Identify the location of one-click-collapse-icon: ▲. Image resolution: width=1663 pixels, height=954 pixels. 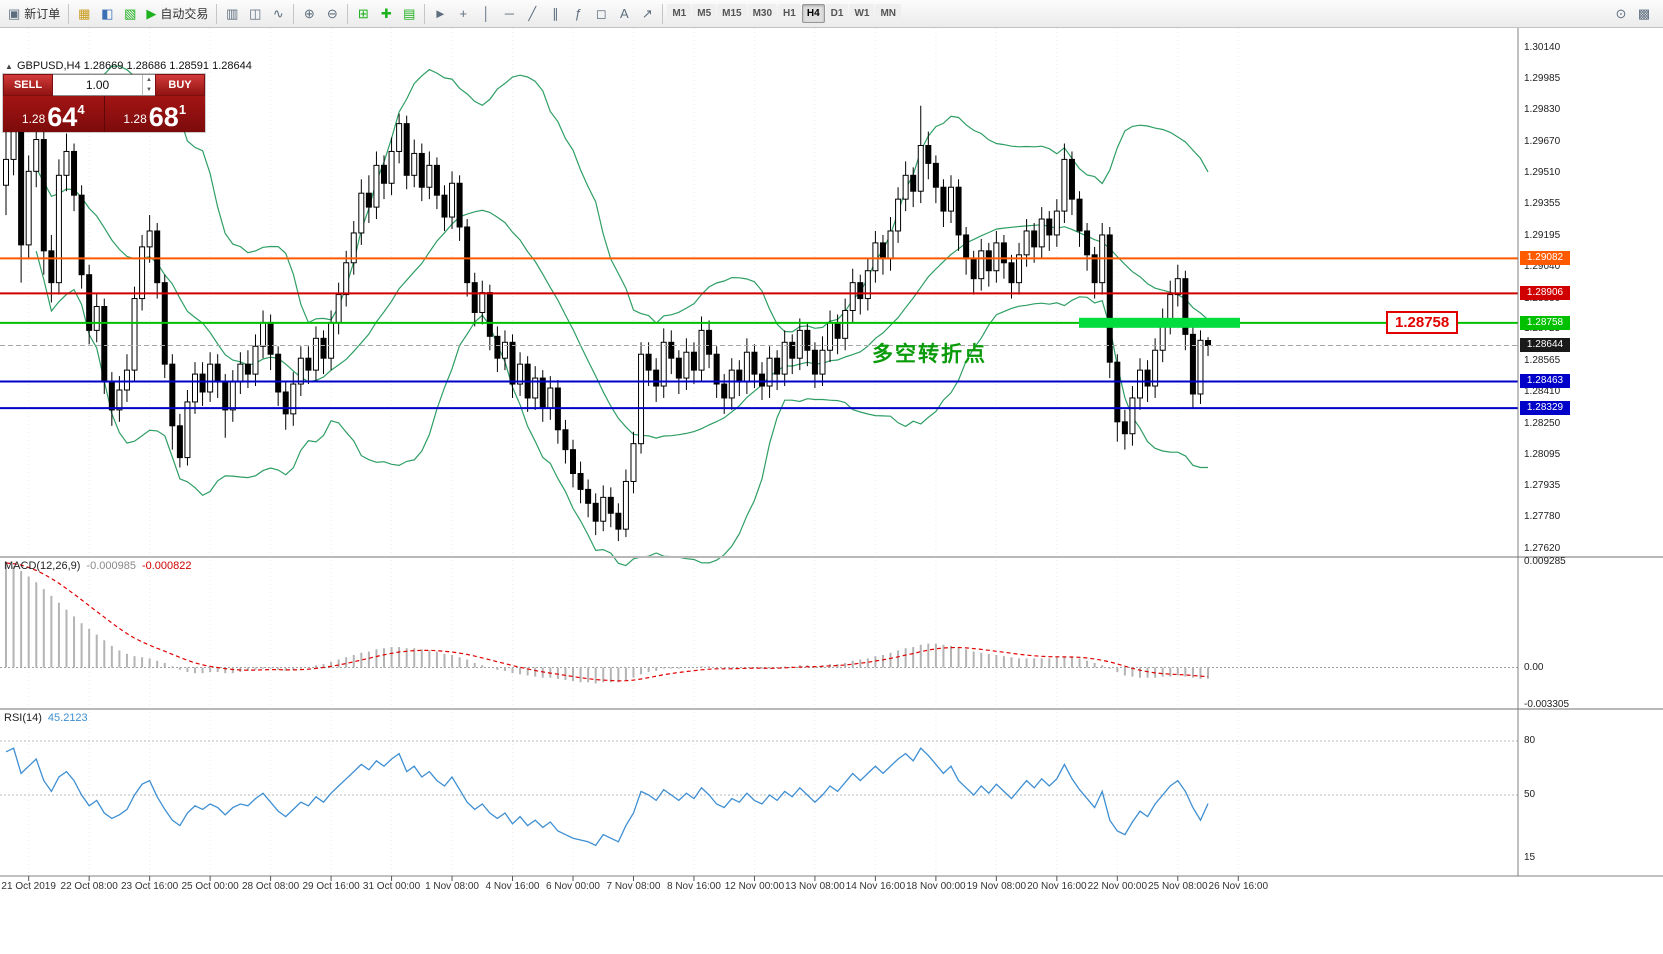
(9, 66).